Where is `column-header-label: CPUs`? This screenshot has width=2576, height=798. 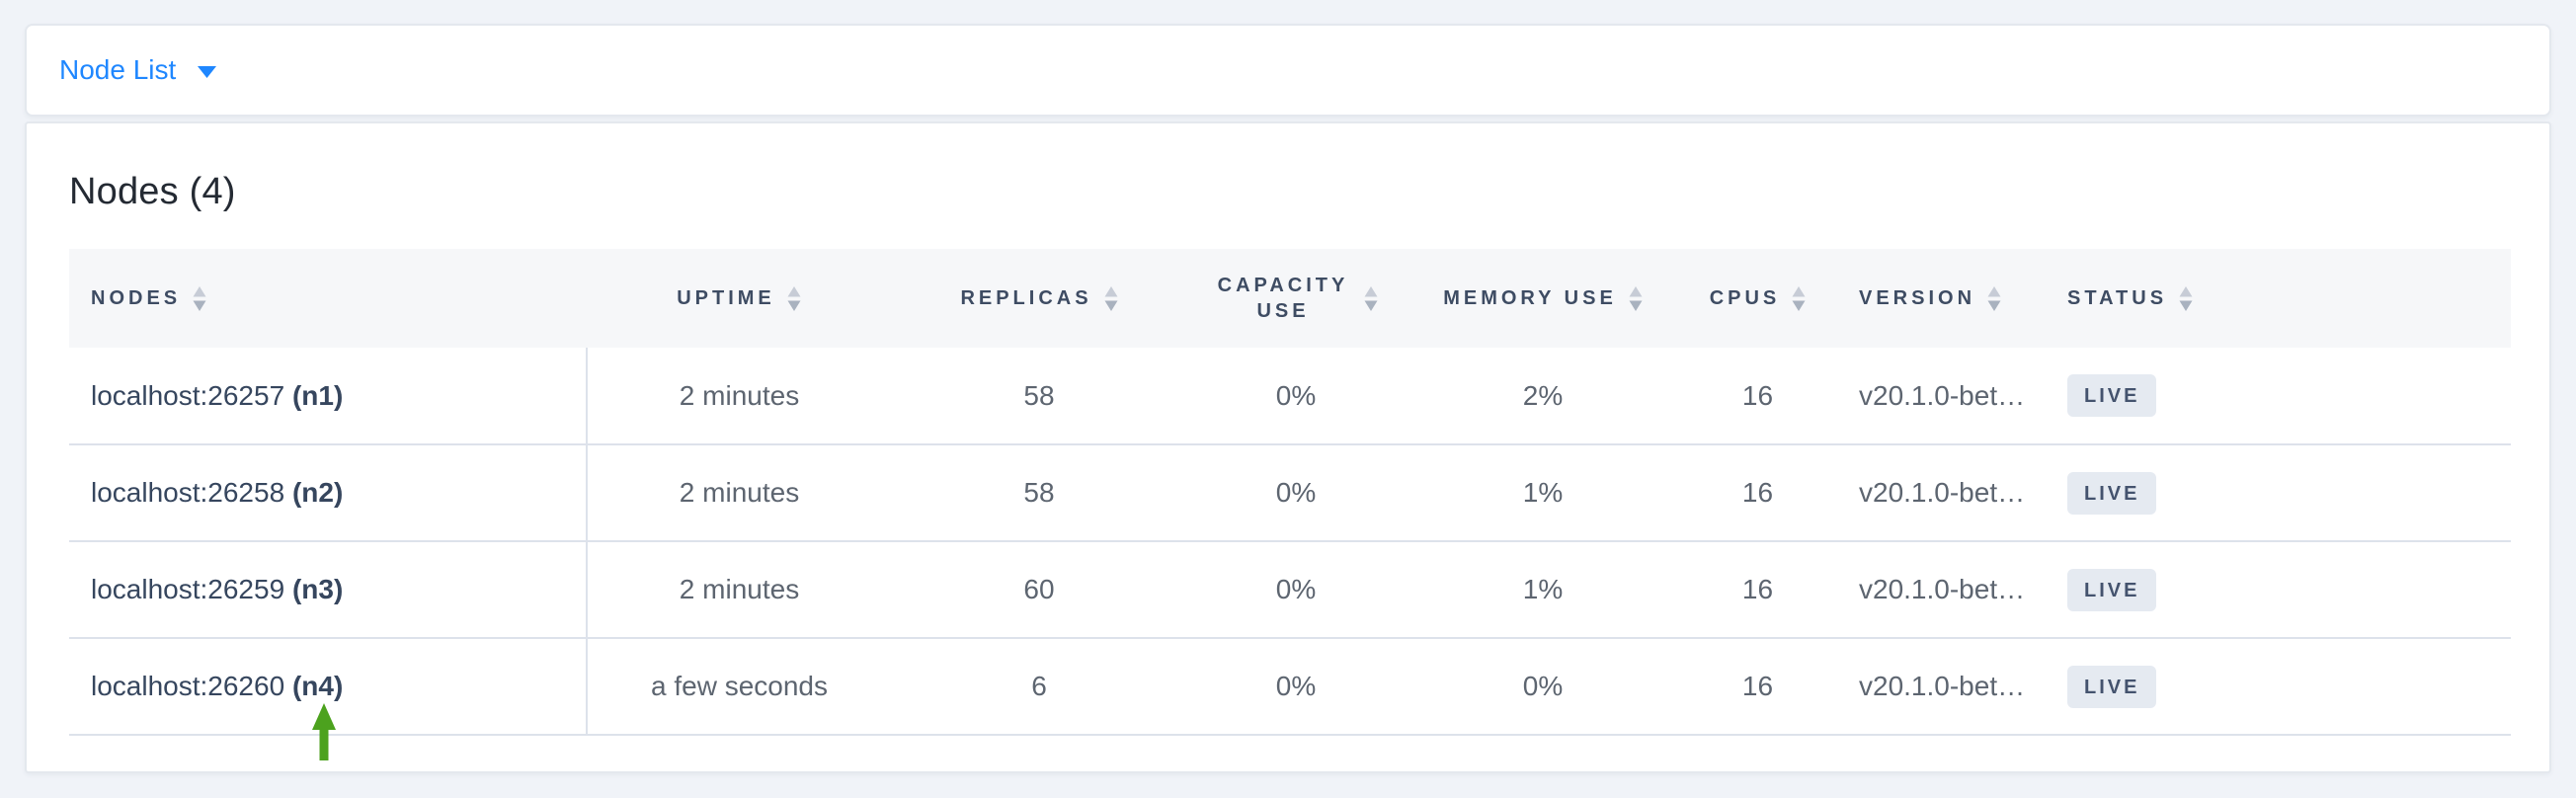 column-header-label: CPUs is located at coordinates (1745, 298).